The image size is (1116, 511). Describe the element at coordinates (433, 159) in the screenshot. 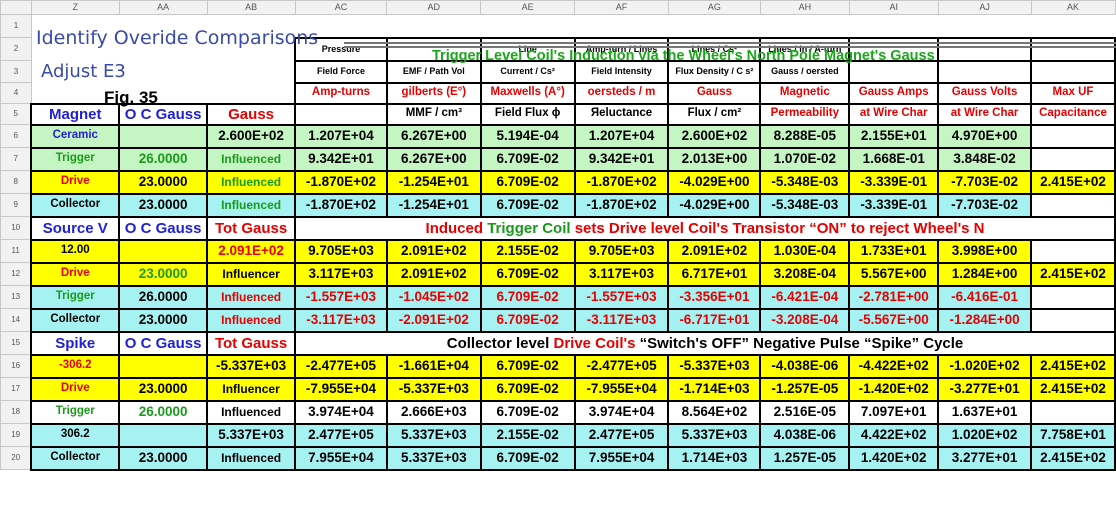

I see `value-cell: 6.267E+00` at that location.